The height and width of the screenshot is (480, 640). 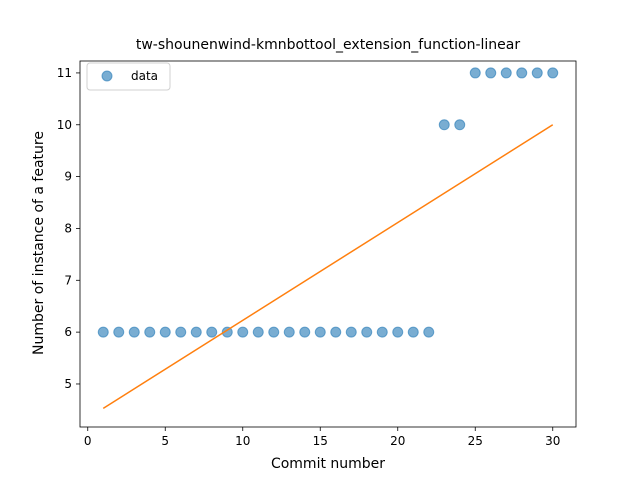 I want to click on x-tick-label: 30, so click(x=552, y=441).